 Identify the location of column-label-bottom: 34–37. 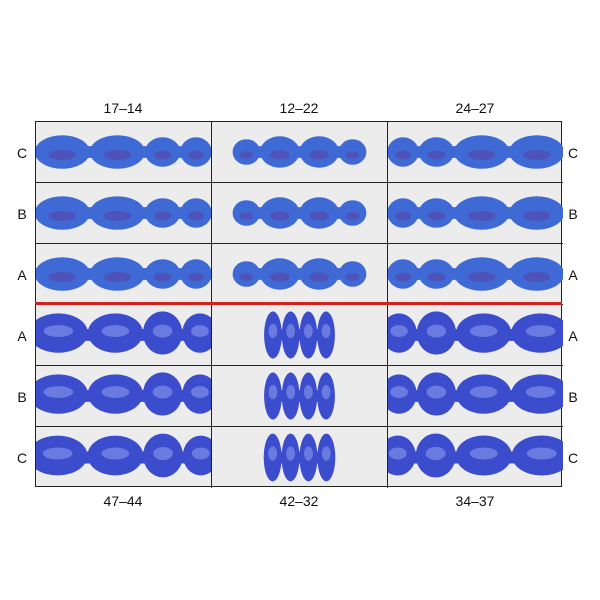
(475, 501).